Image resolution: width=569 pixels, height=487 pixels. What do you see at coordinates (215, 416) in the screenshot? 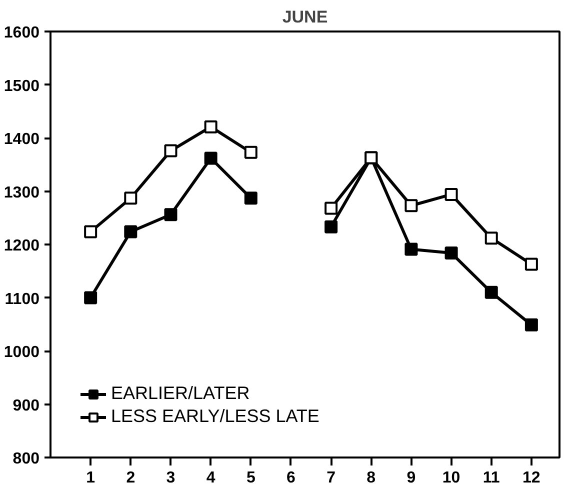
I see `legend-label: LESS EARLY/LESS LATE` at bounding box center [215, 416].